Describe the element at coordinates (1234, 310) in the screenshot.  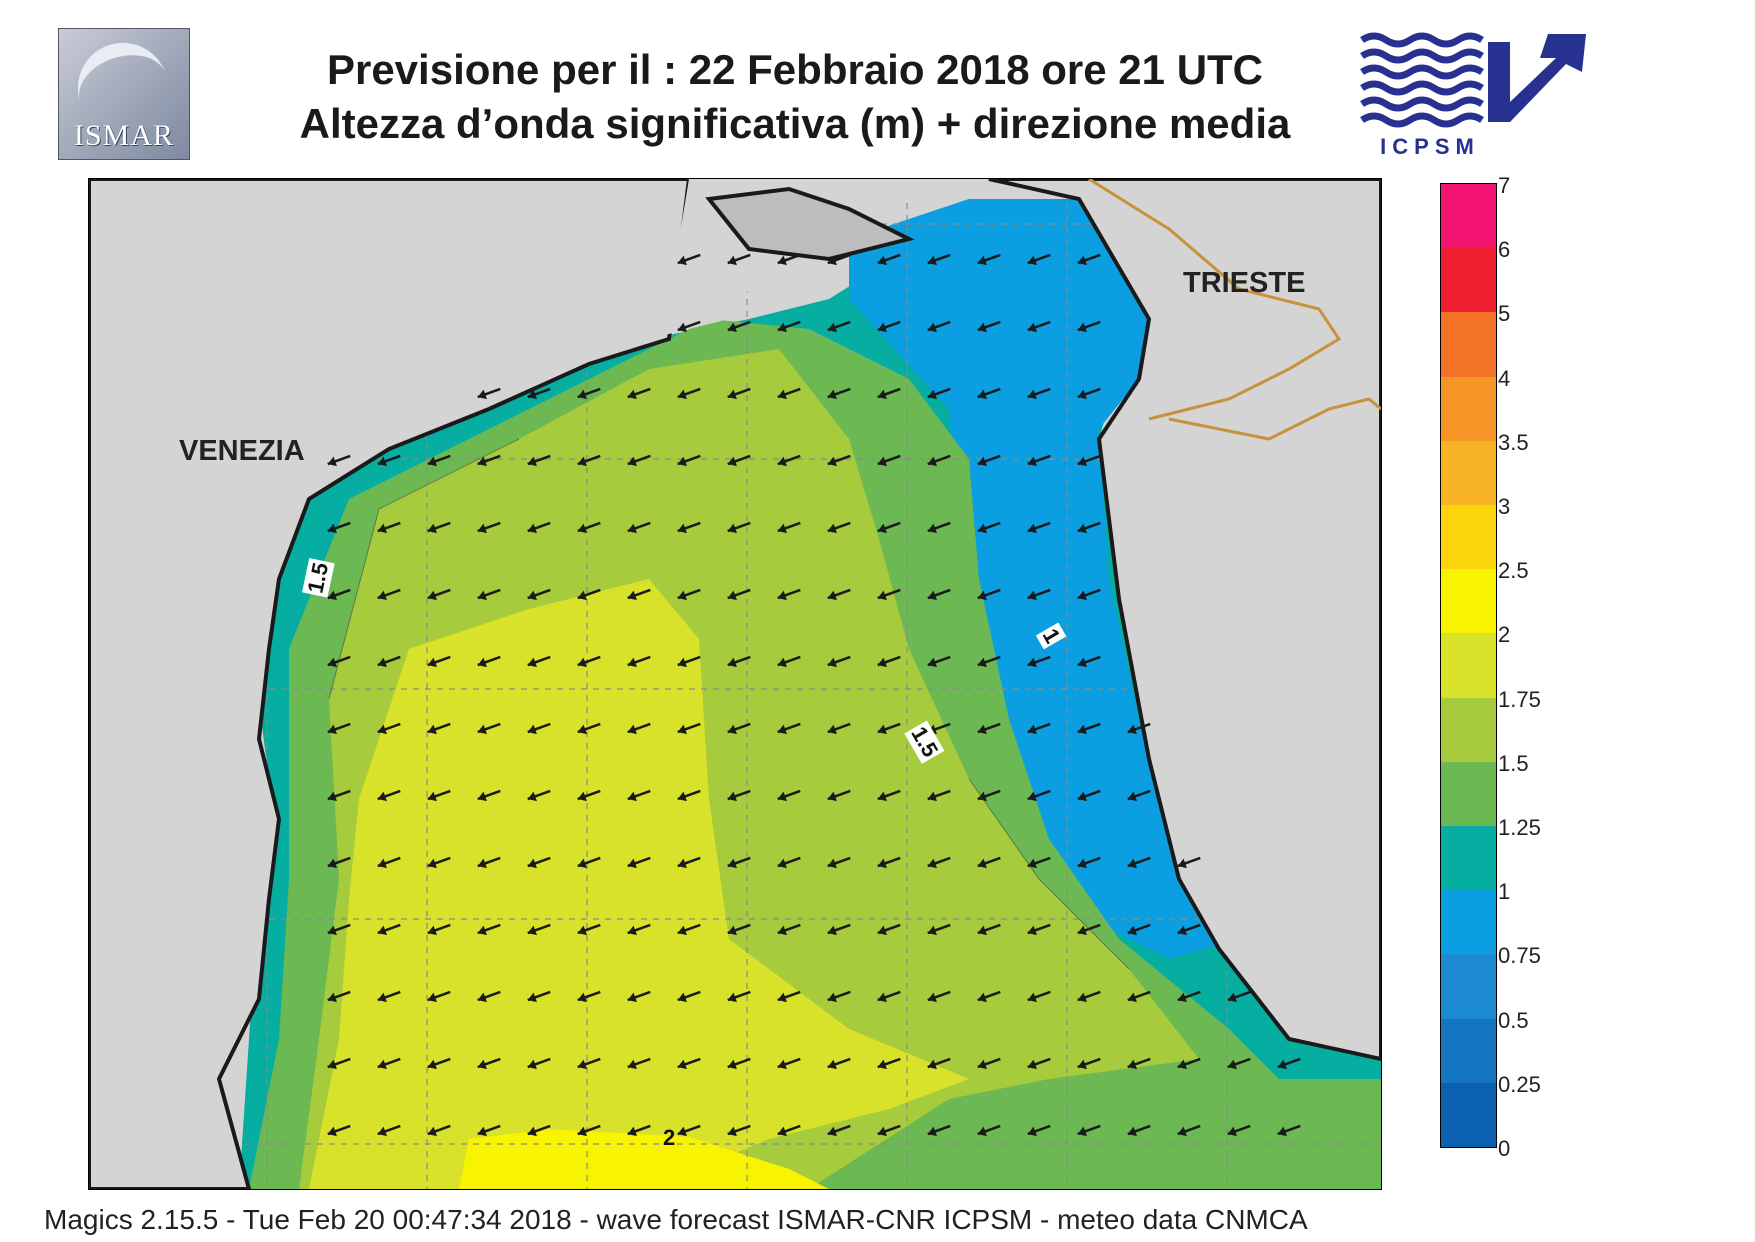
I see `national-border` at that location.